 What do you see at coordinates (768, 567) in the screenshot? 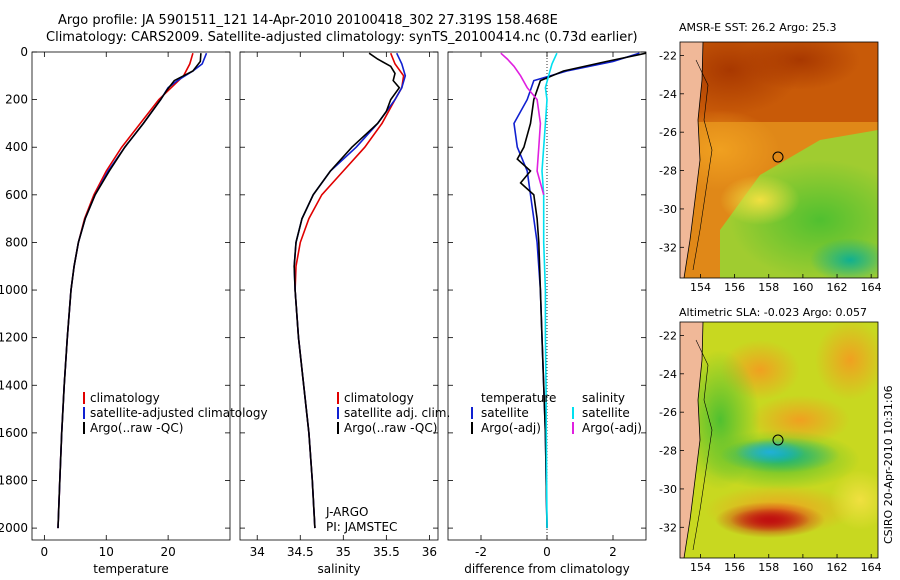
I see `sla_map-lon-tick-label: 158` at bounding box center [768, 567].